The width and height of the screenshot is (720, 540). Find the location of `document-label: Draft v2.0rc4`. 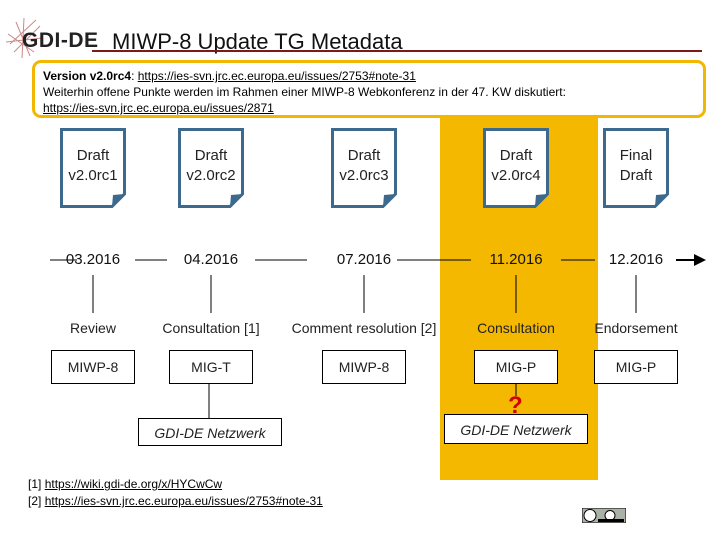

document-label: Draft v2.0rc4 is located at coordinates (516, 166).